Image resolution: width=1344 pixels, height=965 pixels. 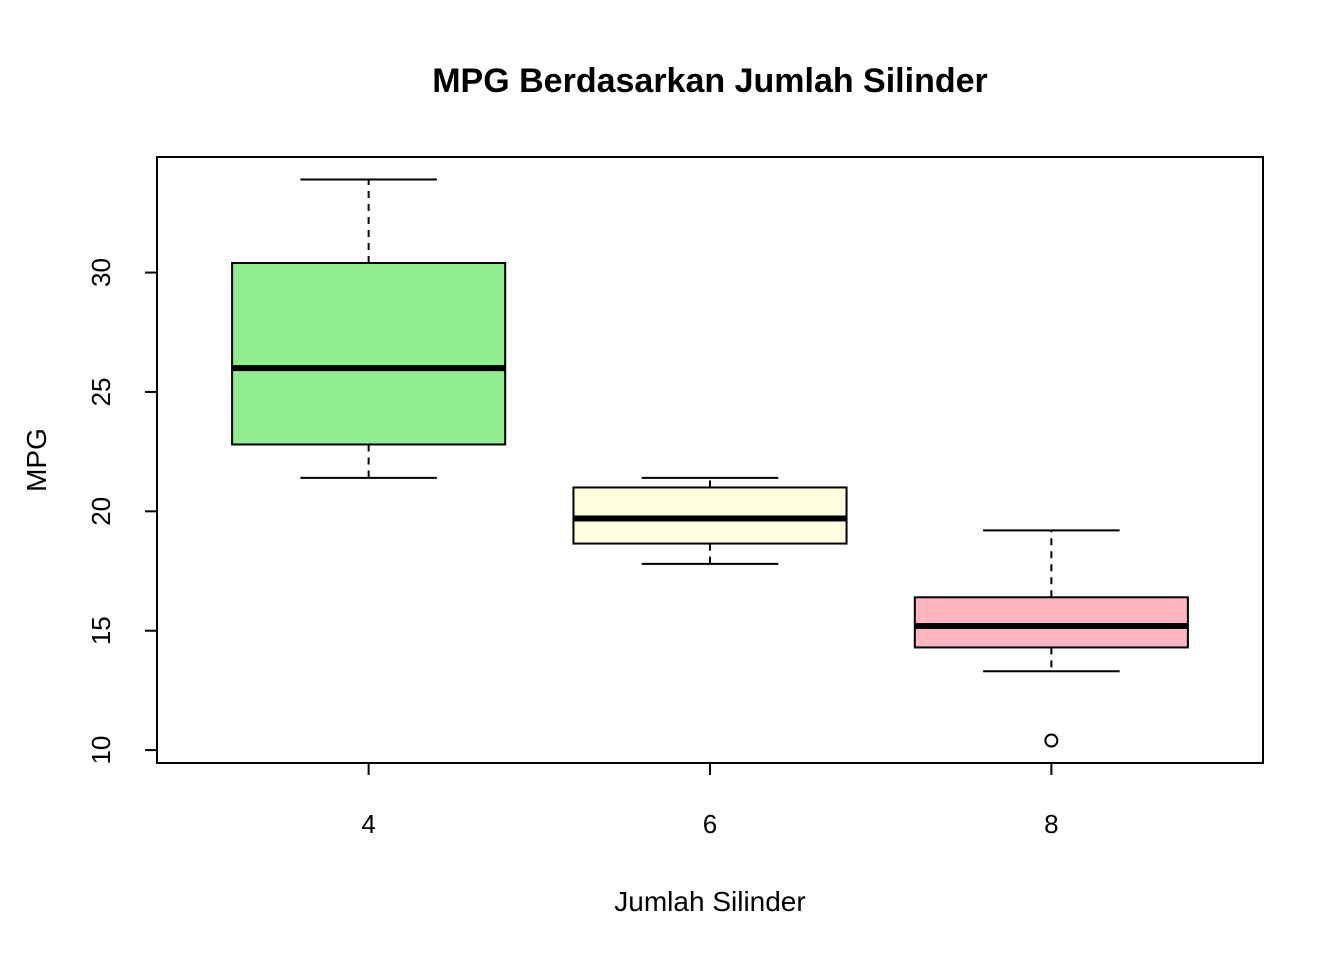 I want to click on x-axis-label: Jumlah Silinder, so click(x=709, y=901).